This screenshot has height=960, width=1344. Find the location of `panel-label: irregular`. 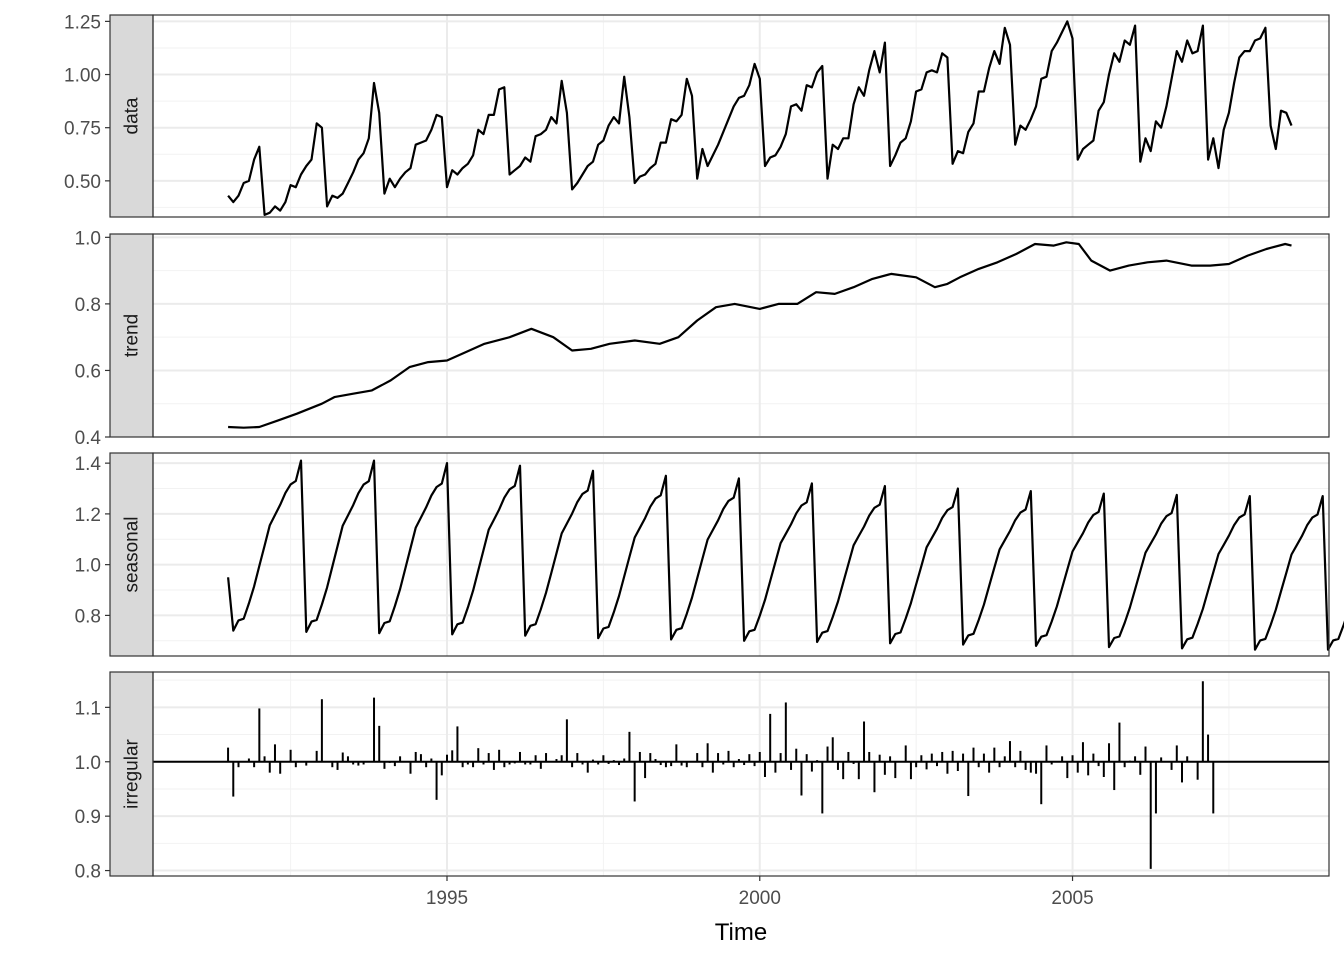

panel-label: irregular is located at coordinates (132, 773).